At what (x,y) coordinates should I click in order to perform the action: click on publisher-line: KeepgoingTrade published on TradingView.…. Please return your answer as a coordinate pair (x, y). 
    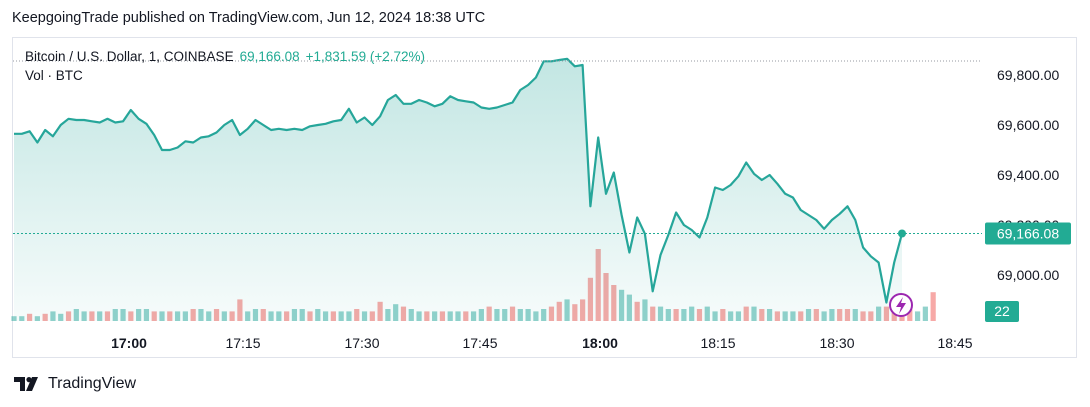
    Looking at the image, I should click on (249, 18).